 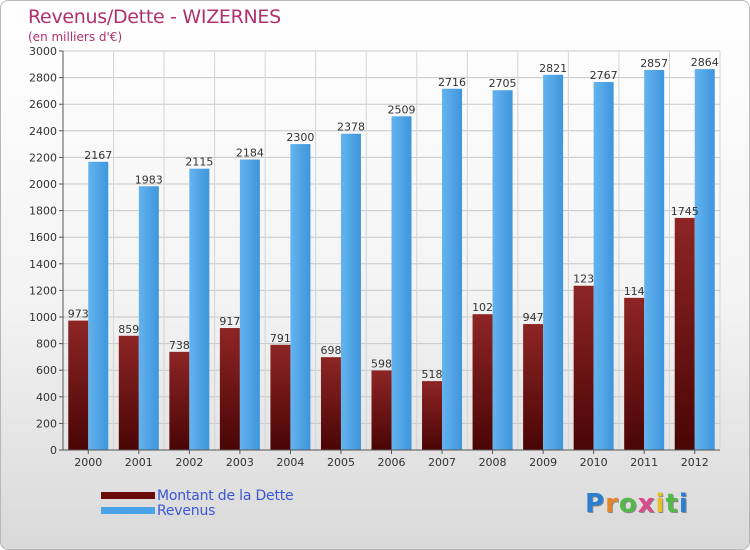 What do you see at coordinates (300, 137) in the screenshot?
I see `data-label-revenus: 2300` at bounding box center [300, 137].